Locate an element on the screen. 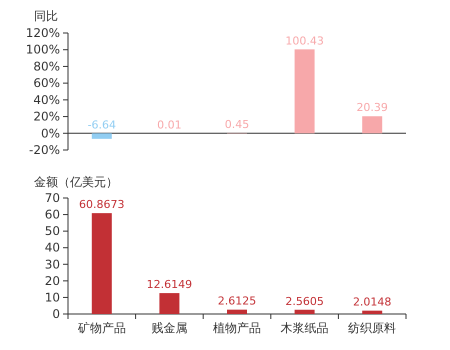 Image resolution: width=450 pixels, height=350 pixels. y-tick-label: 30 is located at coordinates (52, 264).